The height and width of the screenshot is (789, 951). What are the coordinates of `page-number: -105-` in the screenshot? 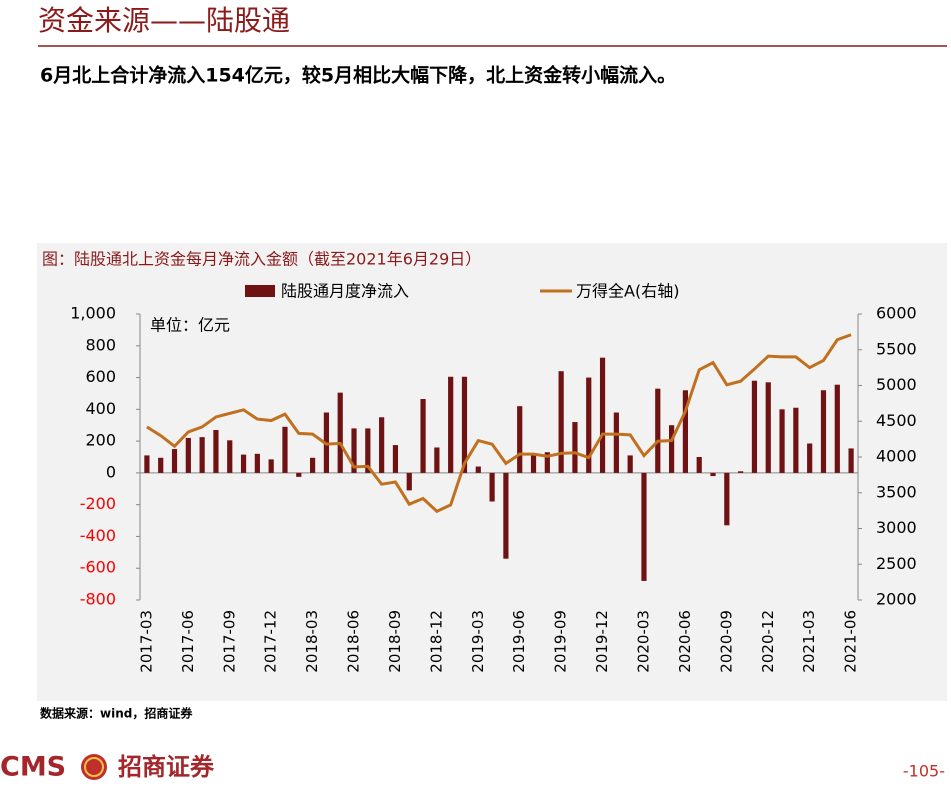 It's located at (924, 771).